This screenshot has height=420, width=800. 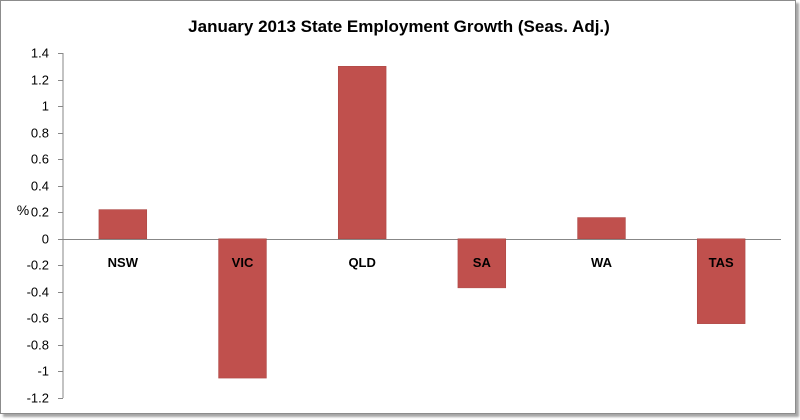 What do you see at coordinates (361, 262) in the screenshot?
I see `category-label: QLD` at bounding box center [361, 262].